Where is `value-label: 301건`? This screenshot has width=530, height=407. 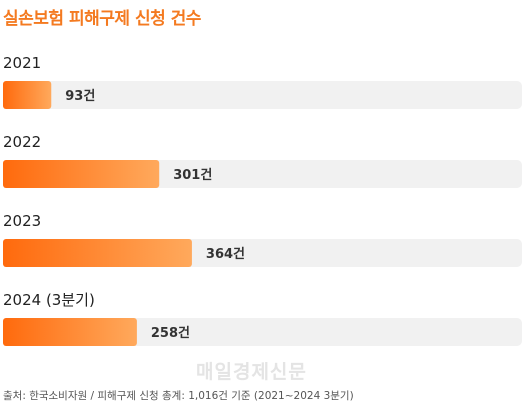 value-label: 301건 is located at coordinates (192, 175).